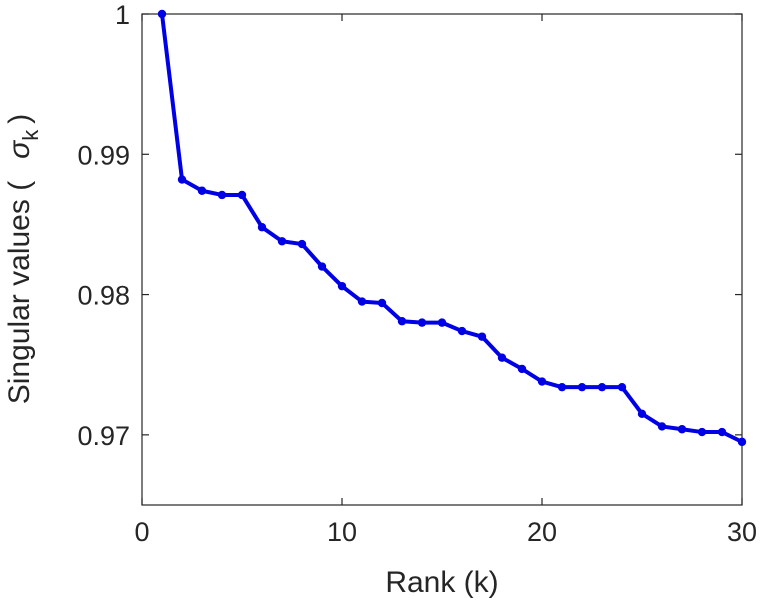  Describe the element at coordinates (30, 135) in the screenshot. I see `y-axis-title-subscript: k` at that location.